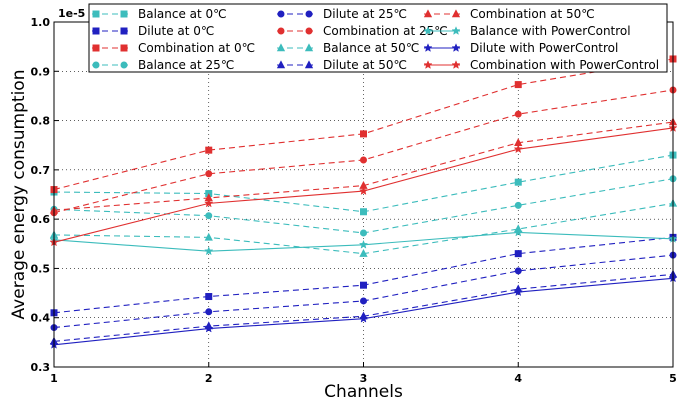 The height and width of the screenshot is (403, 685). What do you see at coordinates (196, 48) in the screenshot?
I see `legend-label: Combination at 0℃` at bounding box center [196, 48].